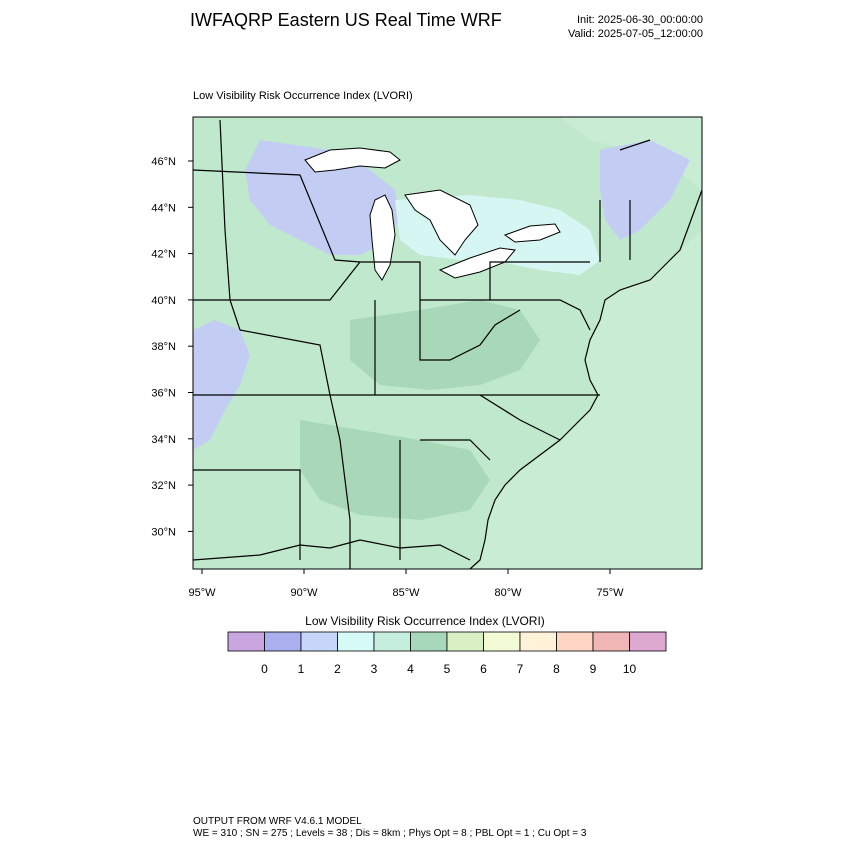 Image resolution: width=850 pixels, height=850 pixels. I want to click on colorbar-label: 5, so click(447, 669).